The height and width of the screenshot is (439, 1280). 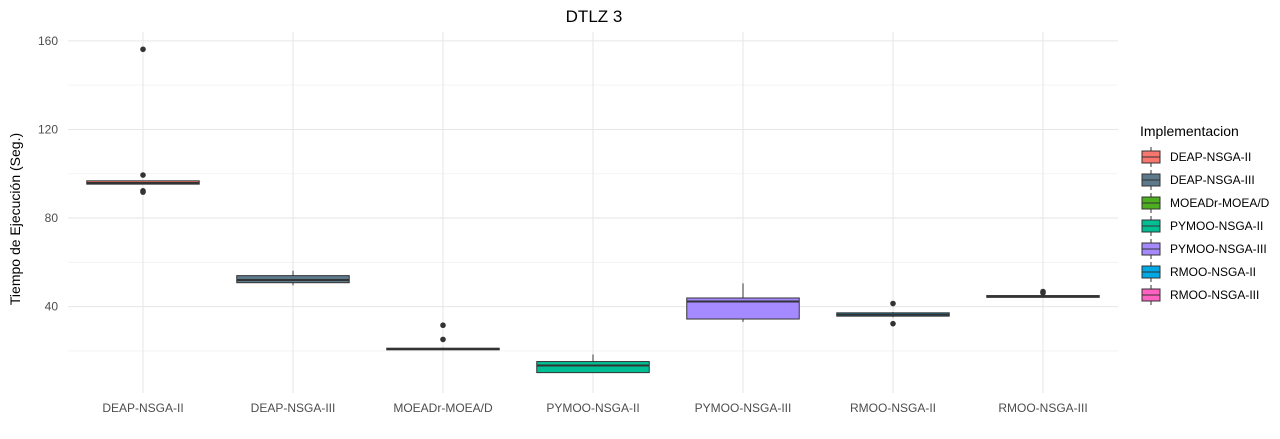 I want to click on legend-item: MOEADr-MOEA/D, so click(x=1205, y=203).